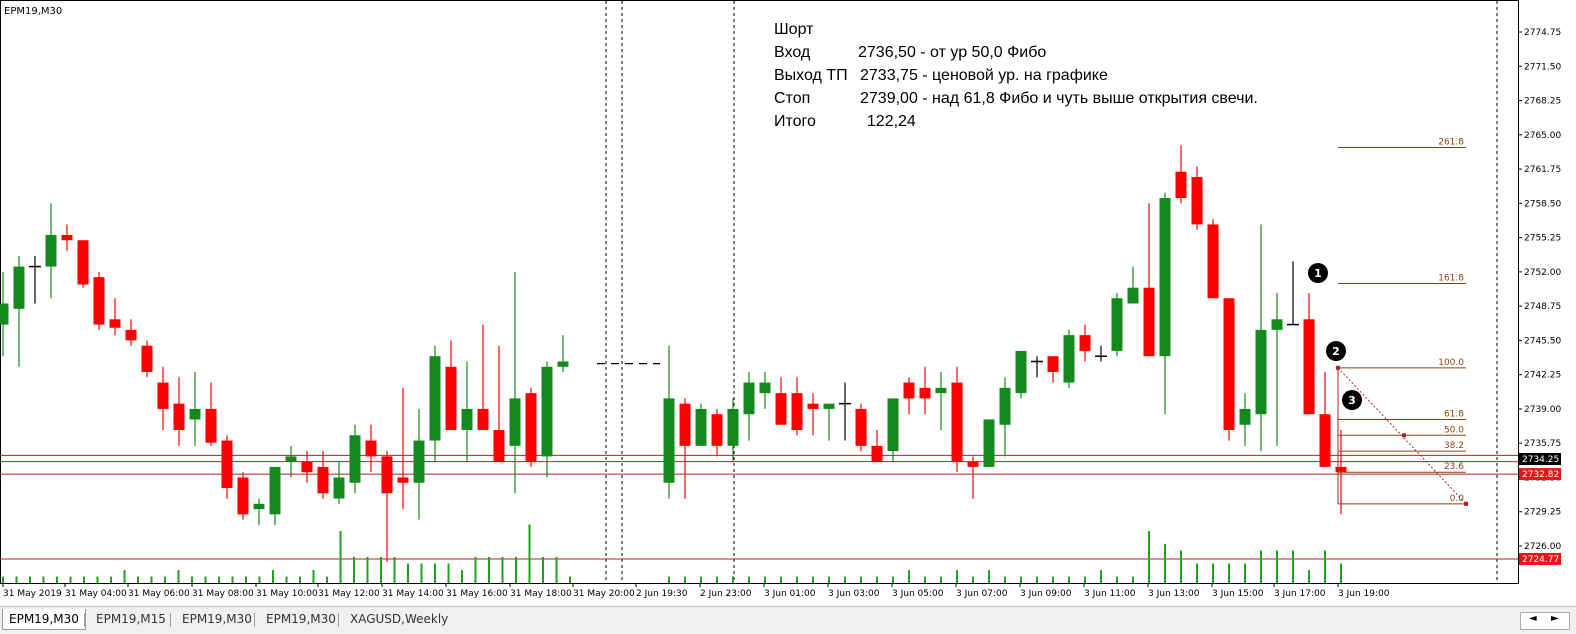  Describe the element at coordinates (1457, 499) in the screenshot. I see `fibo-level-label: 0.0` at that location.